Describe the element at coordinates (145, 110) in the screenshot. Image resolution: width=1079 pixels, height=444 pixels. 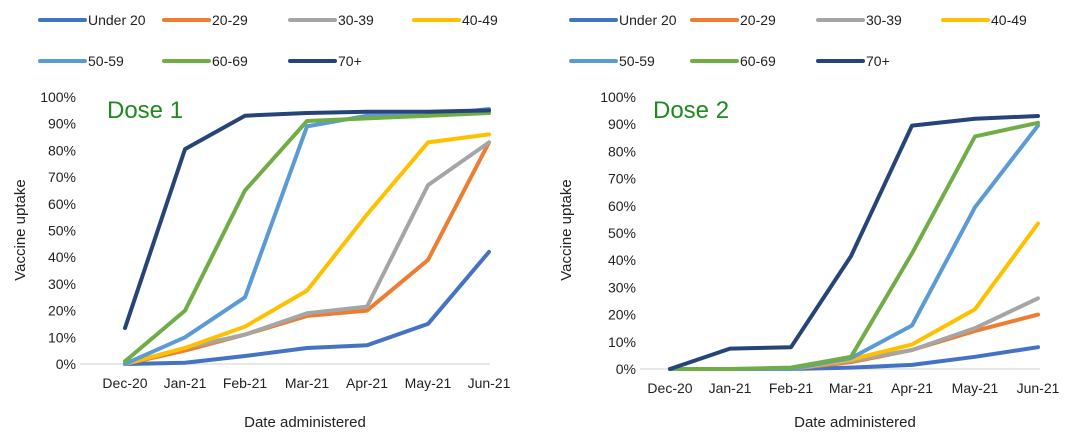
I see `chart-title: Dose 1` at that location.